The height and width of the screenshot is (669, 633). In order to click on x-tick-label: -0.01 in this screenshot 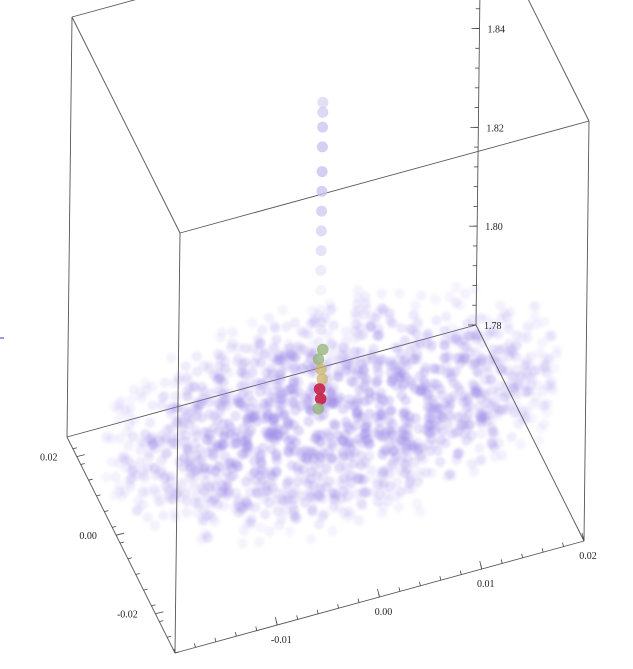, I will do `click(281, 640)`.